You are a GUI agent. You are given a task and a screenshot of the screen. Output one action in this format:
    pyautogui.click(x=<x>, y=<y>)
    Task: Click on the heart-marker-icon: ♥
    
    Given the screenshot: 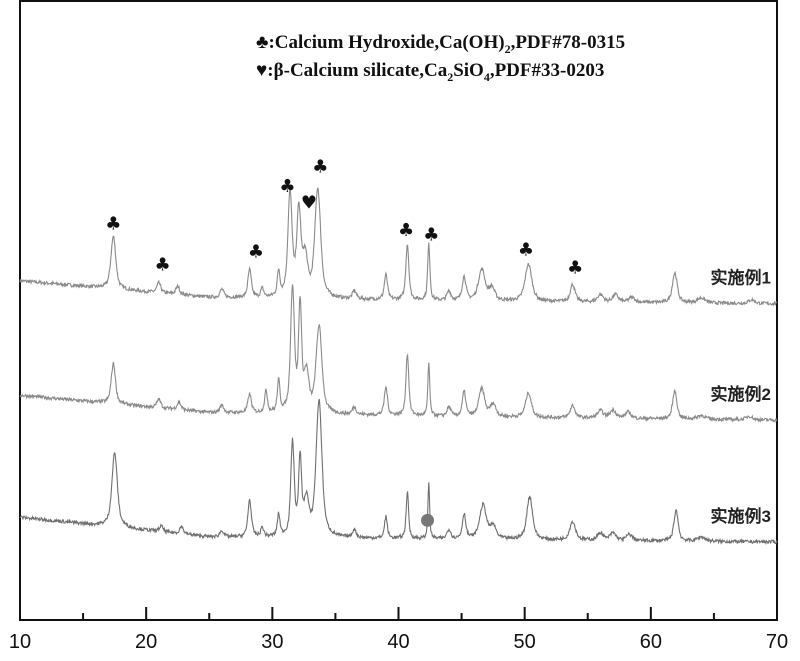 What is the action you would take?
    pyautogui.click(x=309, y=203)
    